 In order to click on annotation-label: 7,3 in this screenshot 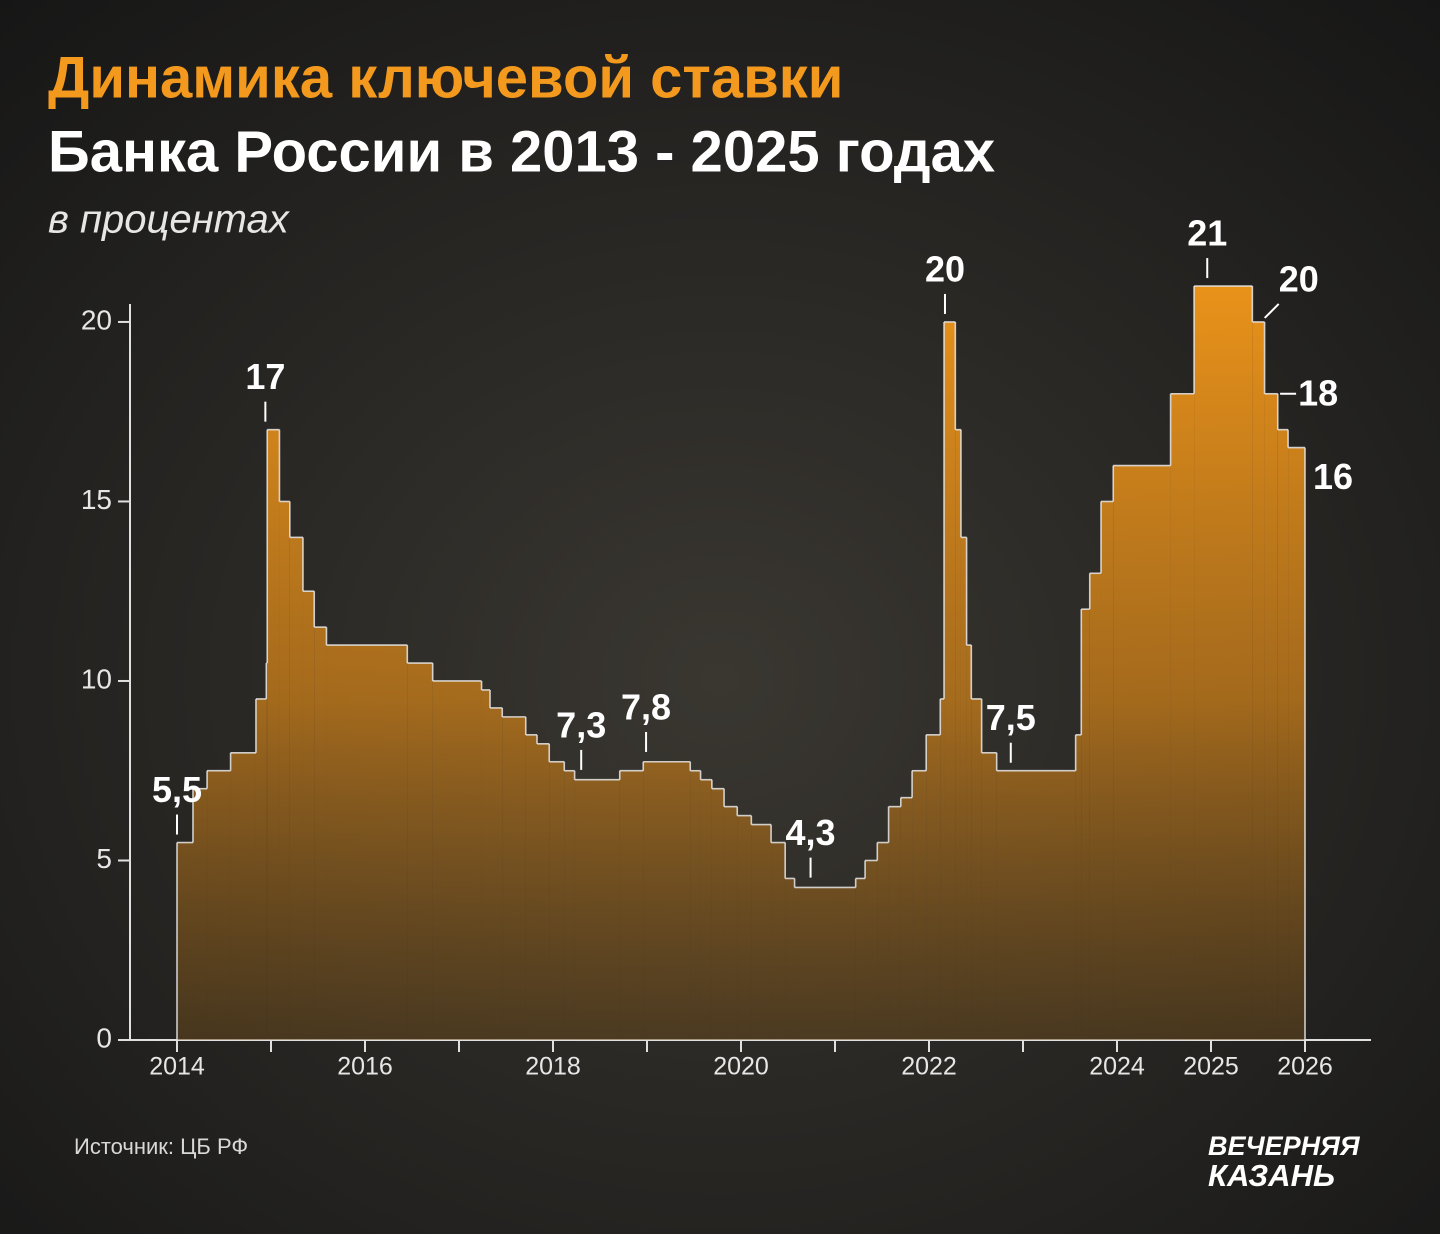, I will do `click(581, 724)`.